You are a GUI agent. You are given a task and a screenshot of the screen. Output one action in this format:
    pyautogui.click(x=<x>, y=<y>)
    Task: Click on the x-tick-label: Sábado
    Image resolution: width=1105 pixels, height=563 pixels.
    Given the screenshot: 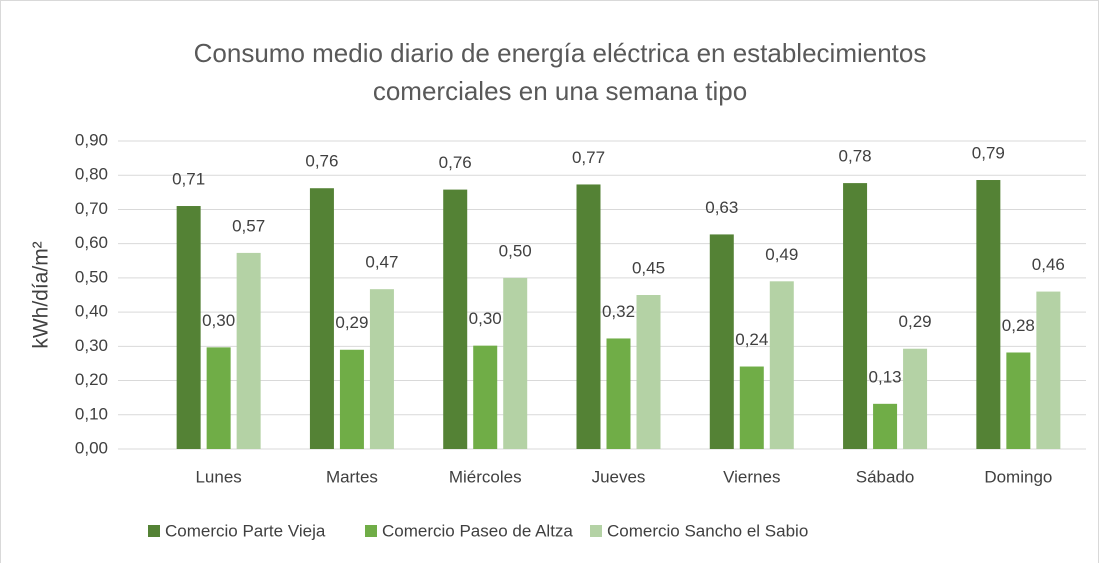 What is the action you would take?
    pyautogui.click(x=885, y=476)
    